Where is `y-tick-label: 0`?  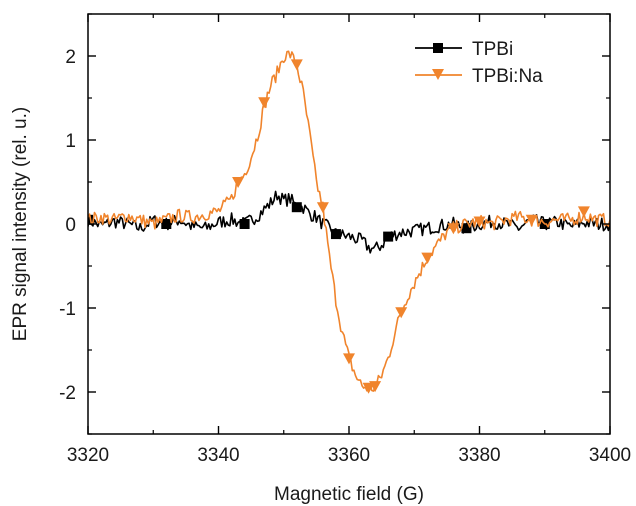
y-tick-label: 0 is located at coordinates (70, 225).